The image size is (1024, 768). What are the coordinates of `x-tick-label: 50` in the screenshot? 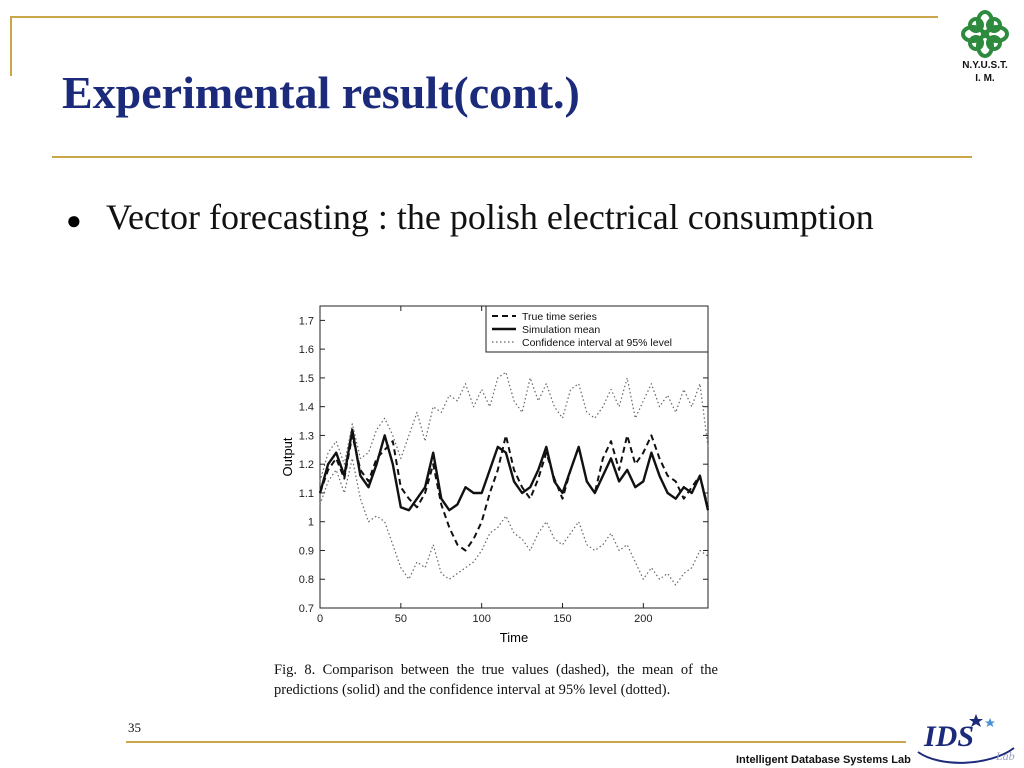 It's located at (401, 619).